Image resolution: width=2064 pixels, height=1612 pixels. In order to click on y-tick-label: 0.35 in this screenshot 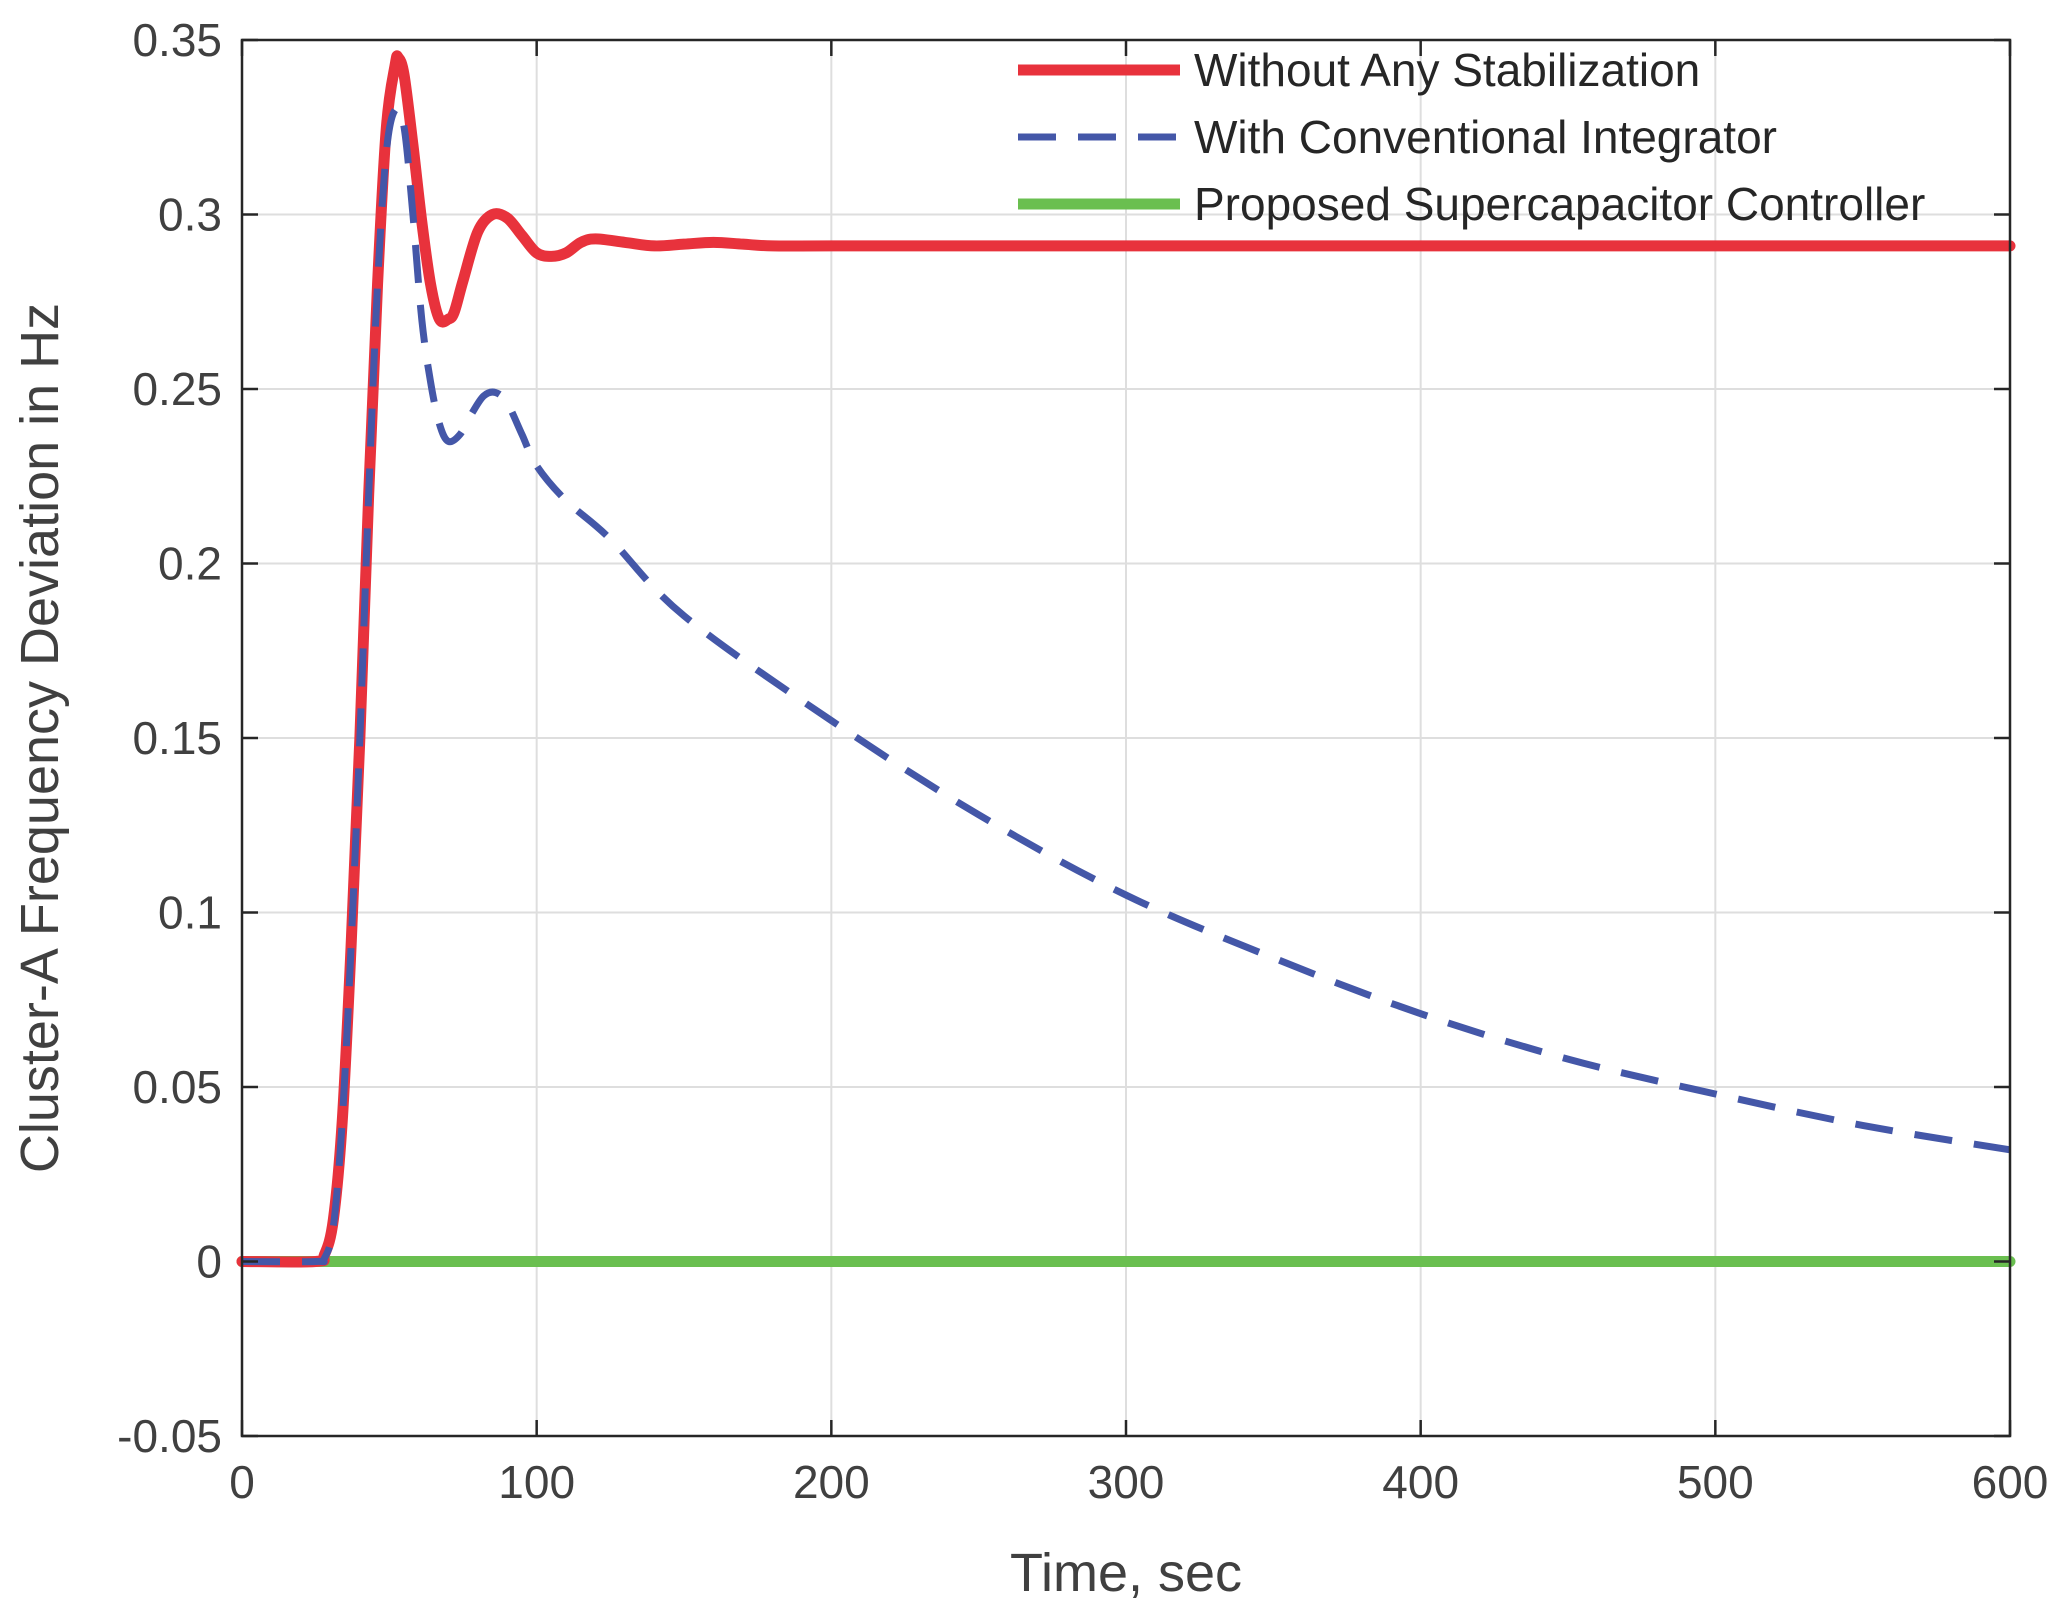, I will do `click(177, 40)`.